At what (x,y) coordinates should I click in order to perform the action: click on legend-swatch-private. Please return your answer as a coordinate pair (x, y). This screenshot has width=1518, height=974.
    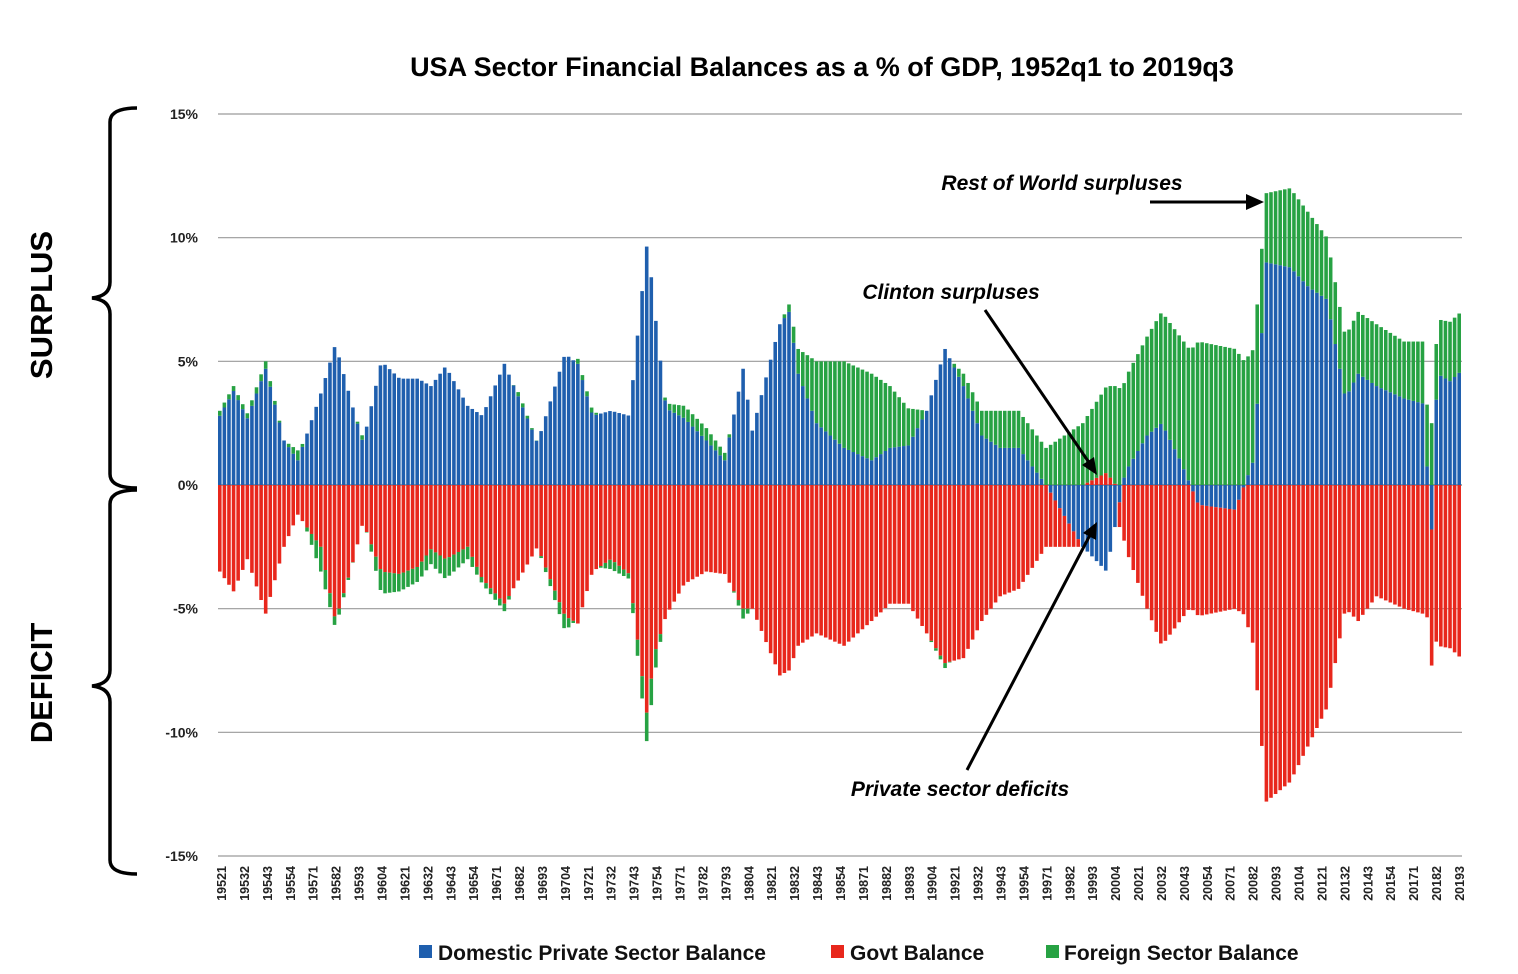
    Looking at the image, I should click on (425, 951).